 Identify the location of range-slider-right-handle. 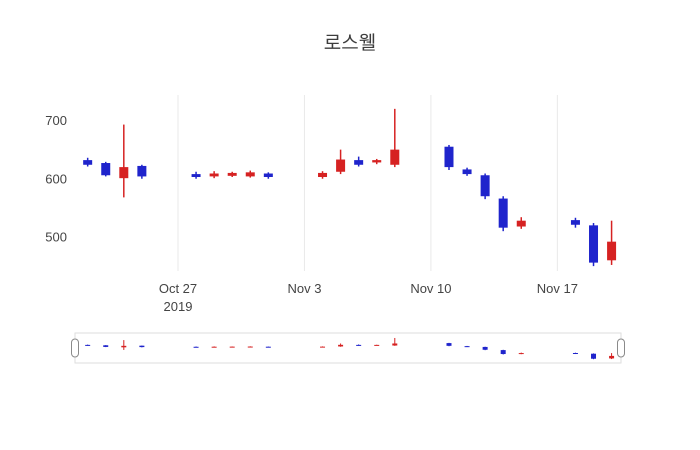
(621, 348).